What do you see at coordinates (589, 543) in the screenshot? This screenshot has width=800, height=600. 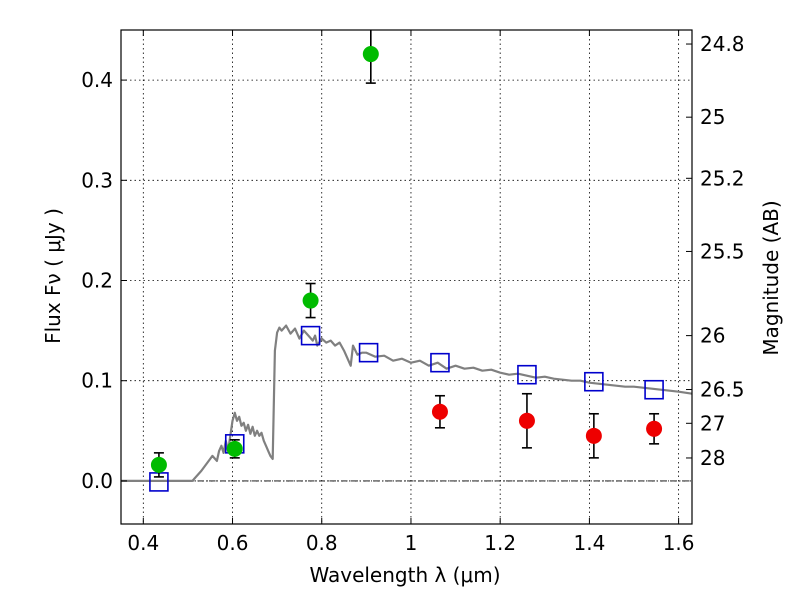 I see `x-tick-label: 1.4` at bounding box center [589, 543].